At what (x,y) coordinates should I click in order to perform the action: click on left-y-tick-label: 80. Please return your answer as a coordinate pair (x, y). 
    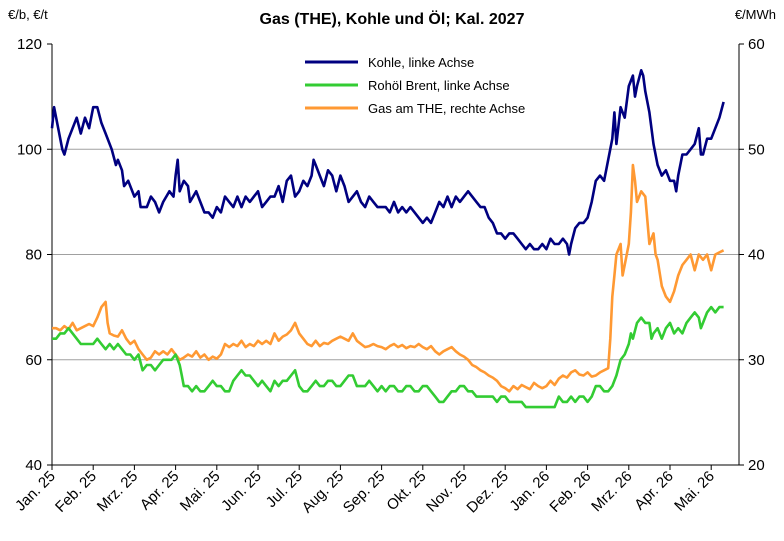
    Looking at the image, I should click on (33, 255).